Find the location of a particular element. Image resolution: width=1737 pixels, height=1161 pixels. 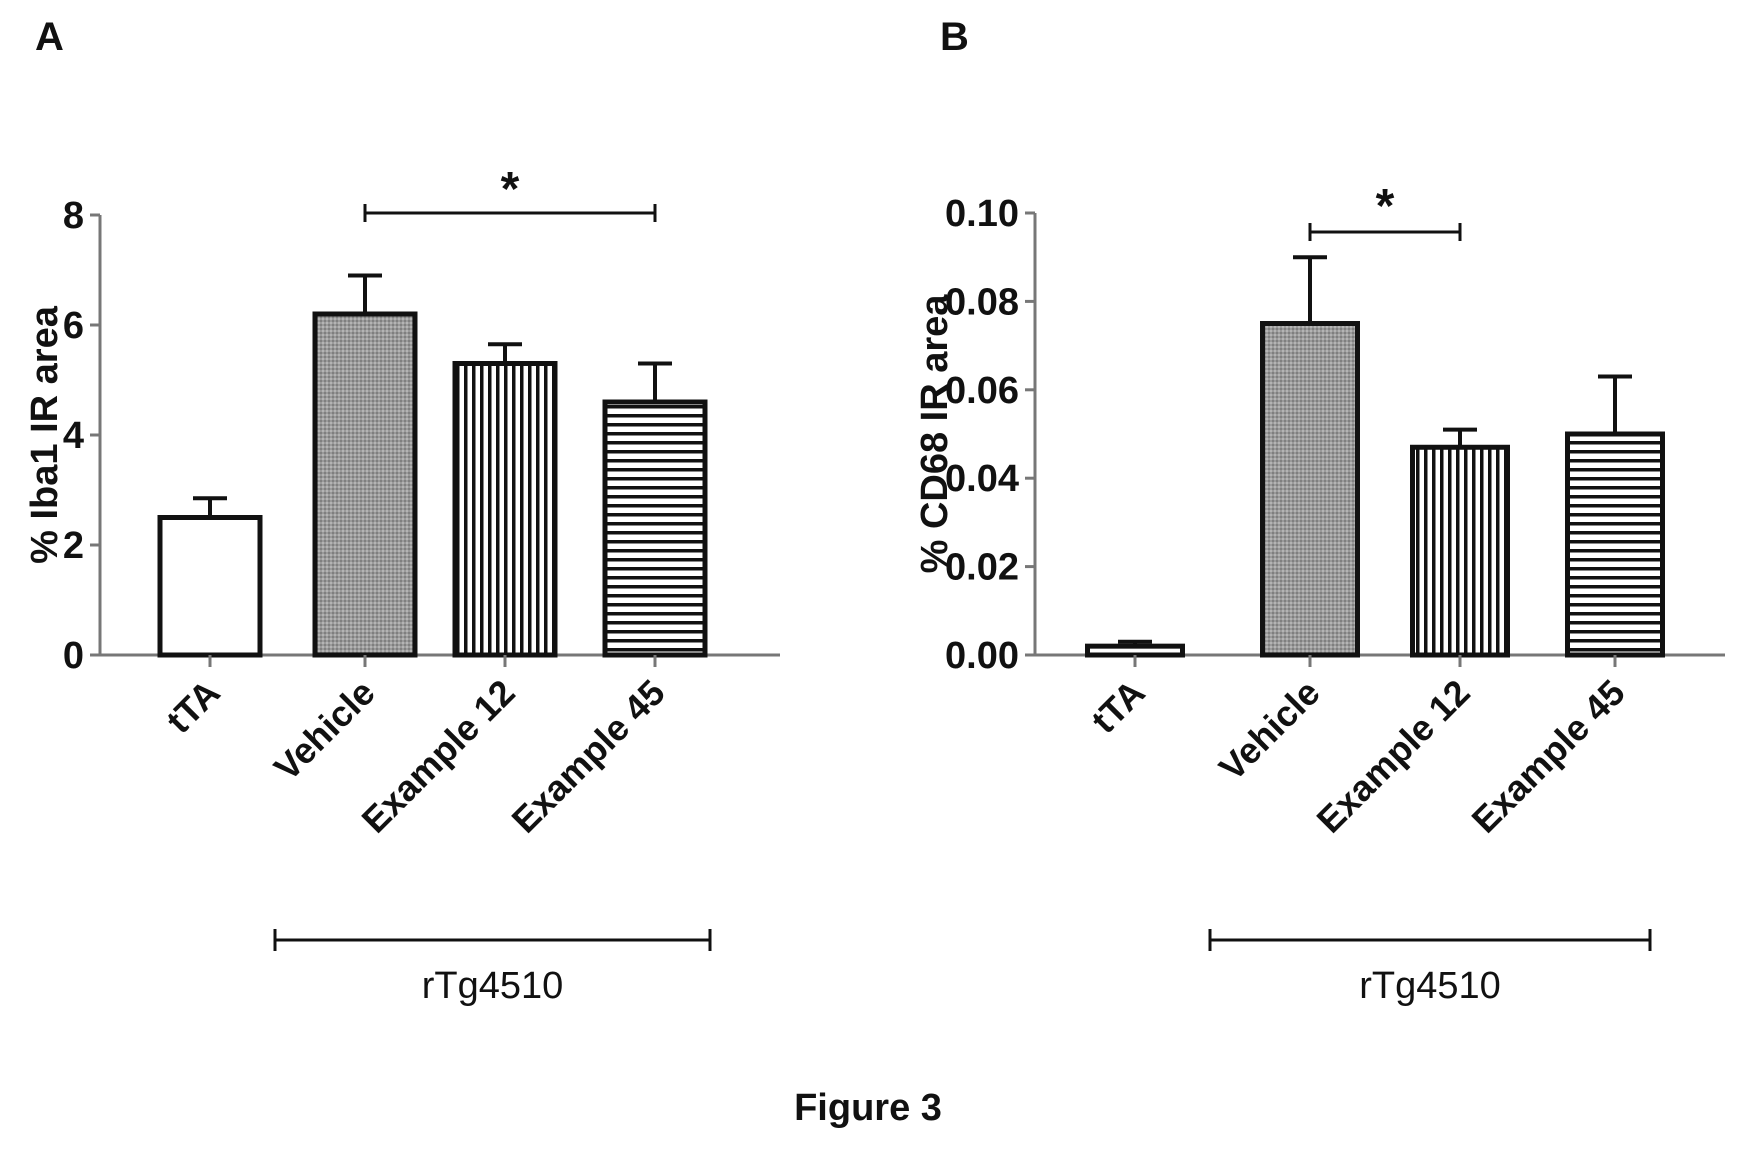

y-tick-label: 4 is located at coordinates (73, 436).